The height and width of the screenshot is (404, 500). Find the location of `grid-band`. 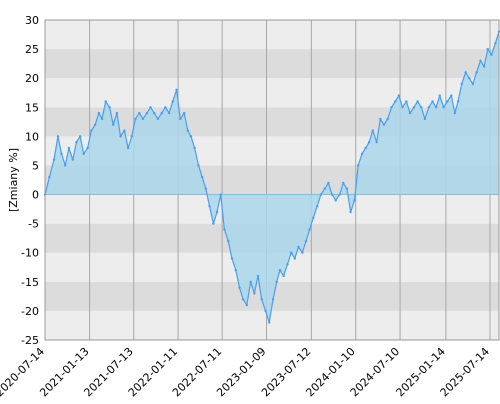

grid-band is located at coordinates (272, 35).